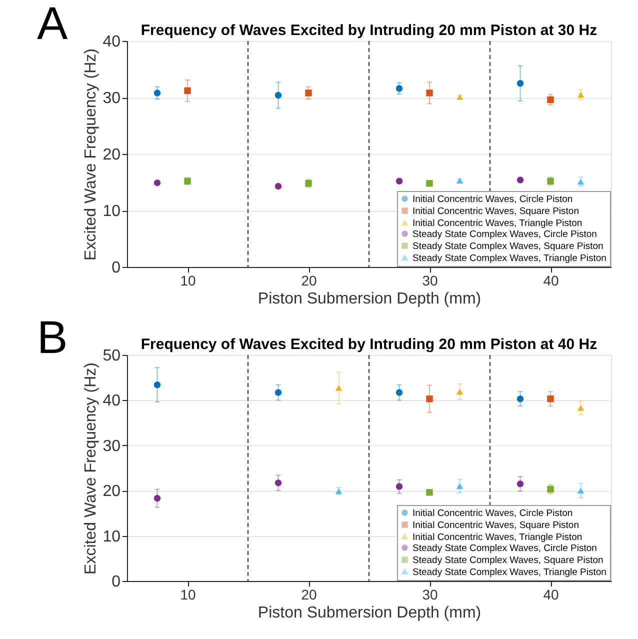  What do you see at coordinates (52, 337) in the screenshot?
I see `text: B` at bounding box center [52, 337].